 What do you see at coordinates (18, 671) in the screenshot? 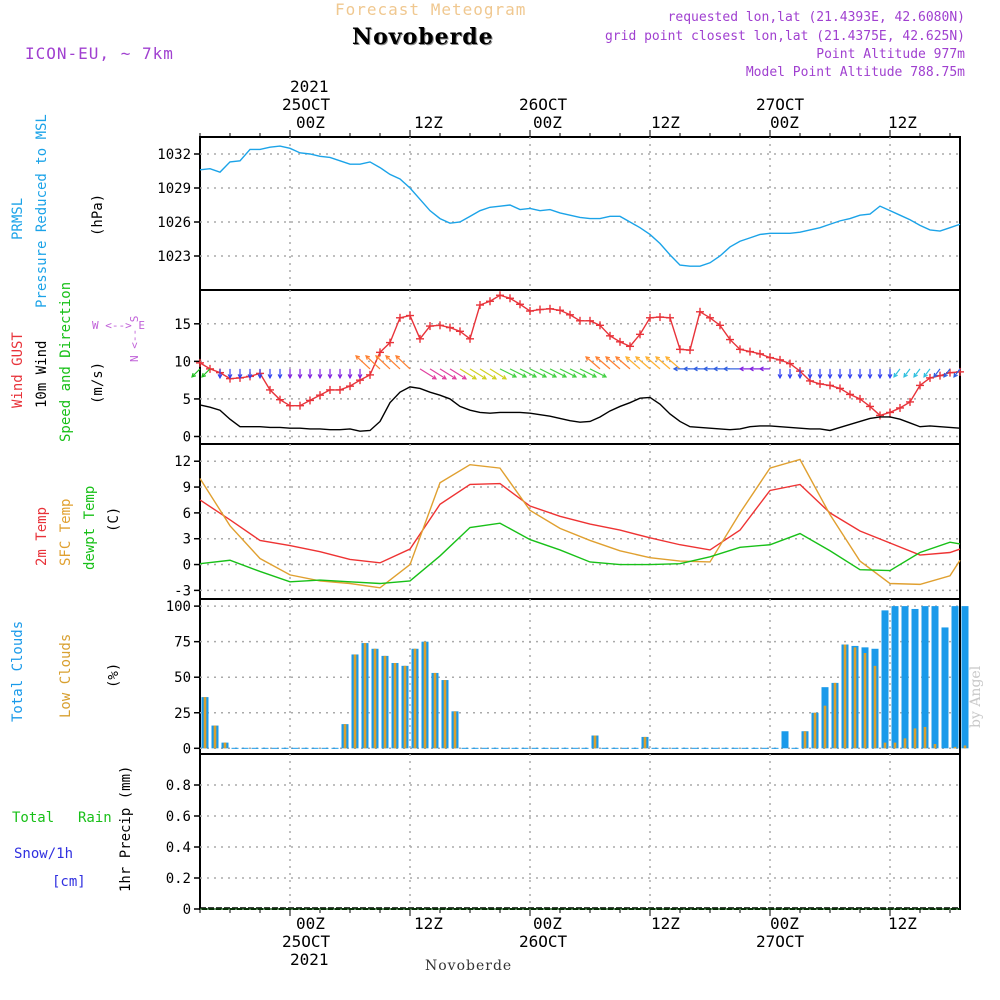
I see `total-clouds-label: Total Clouds` at bounding box center [18, 671].